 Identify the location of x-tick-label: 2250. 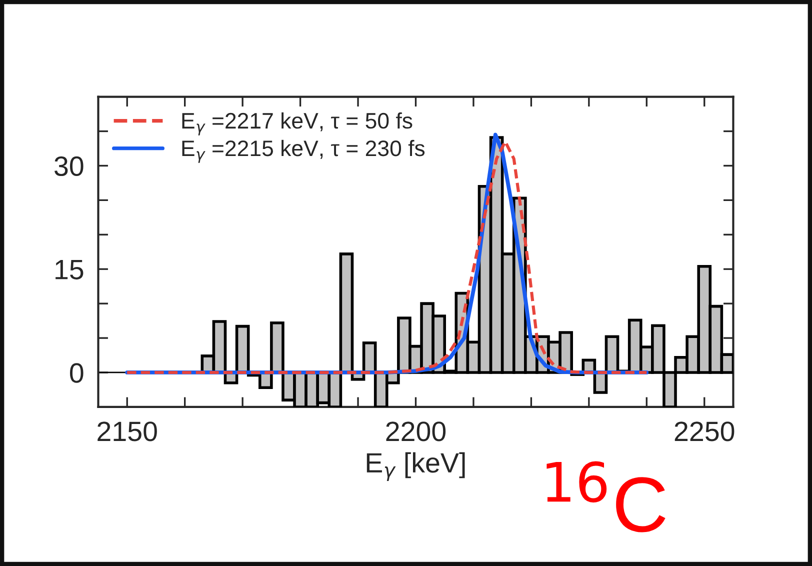
(704, 432).